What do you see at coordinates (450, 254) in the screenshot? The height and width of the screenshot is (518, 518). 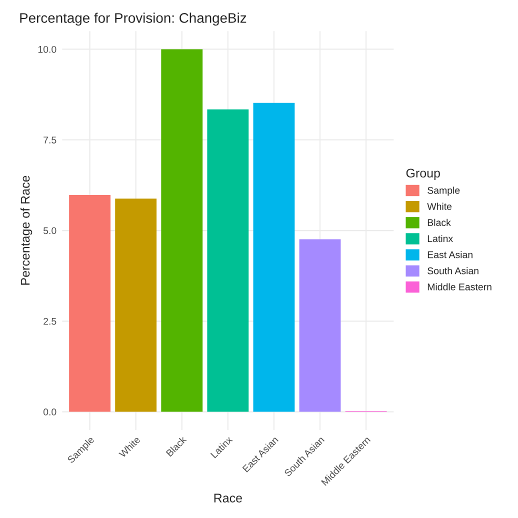 I see `legend-label: East Asian` at bounding box center [450, 254].